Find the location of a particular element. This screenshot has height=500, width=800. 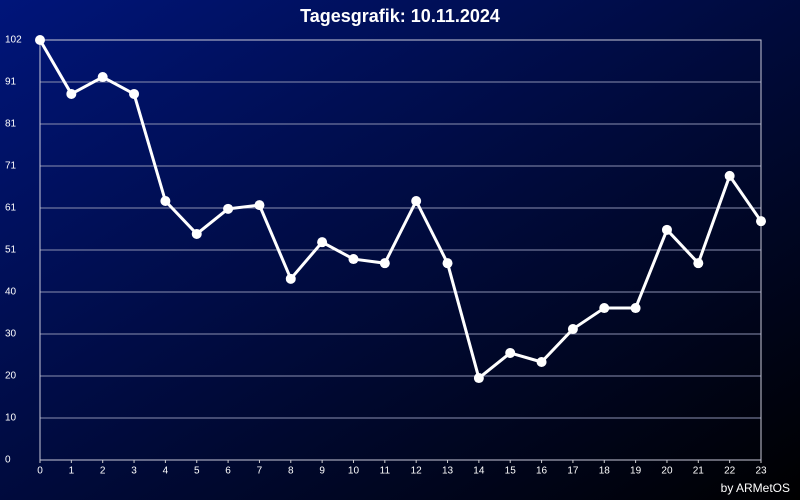

y-tick-label: 51 is located at coordinates (11, 250).